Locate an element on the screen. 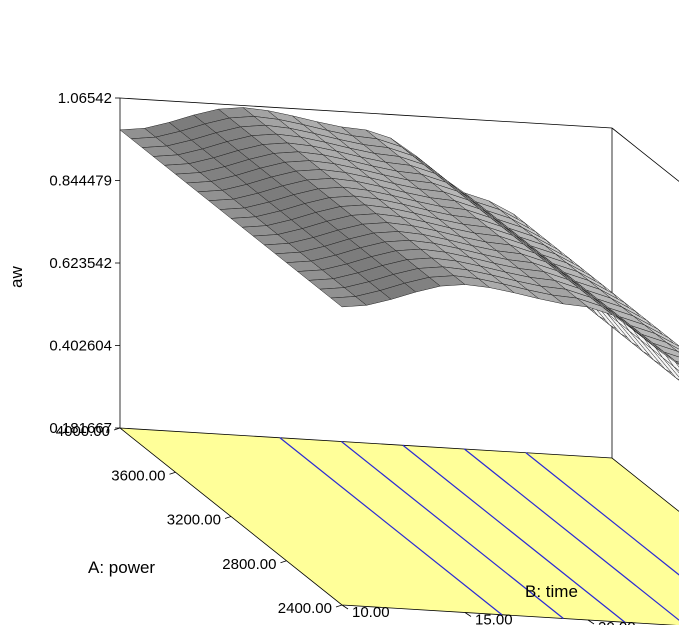 This screenshot has width=679, height=625. x-axis-title: A: power is located at coordinates (121, 567).